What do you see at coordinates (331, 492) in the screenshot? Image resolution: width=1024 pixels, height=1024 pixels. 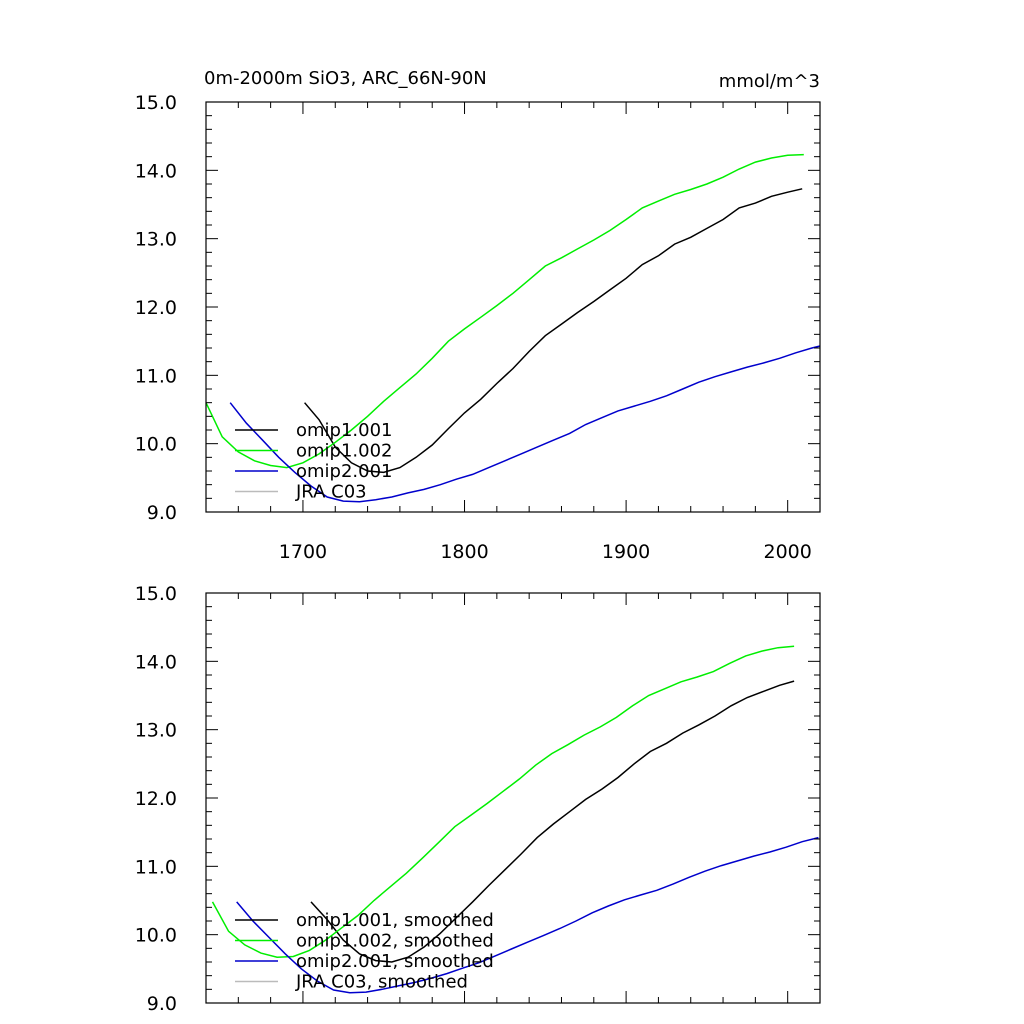 I see `legend-label: JRA C03` at bounding box center [331, 492].